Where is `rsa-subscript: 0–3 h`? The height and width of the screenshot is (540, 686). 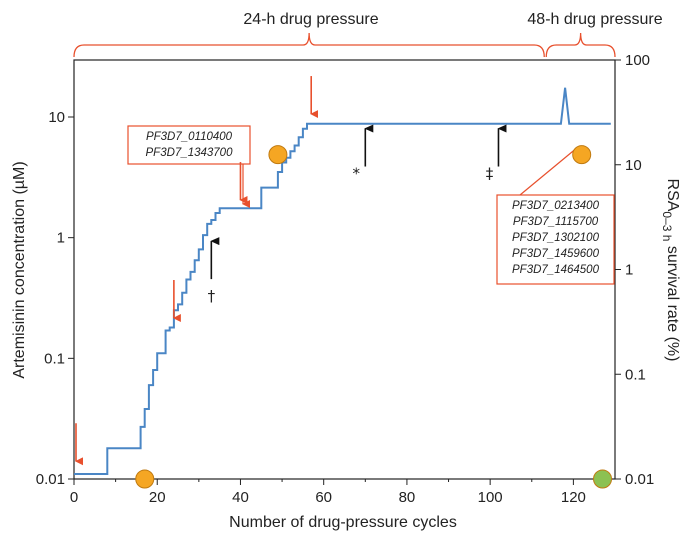
rsa-subscript: 0–3 h is located at coordinates (667, 226).